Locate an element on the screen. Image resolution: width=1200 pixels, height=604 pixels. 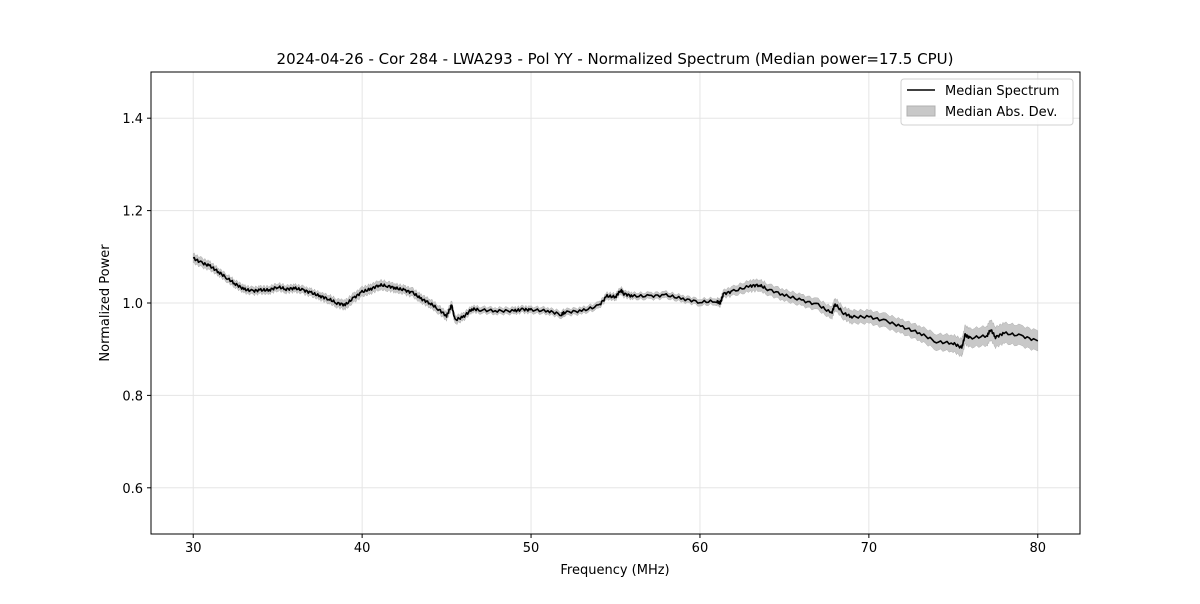
mad-band is located at coordinates (615, 305).